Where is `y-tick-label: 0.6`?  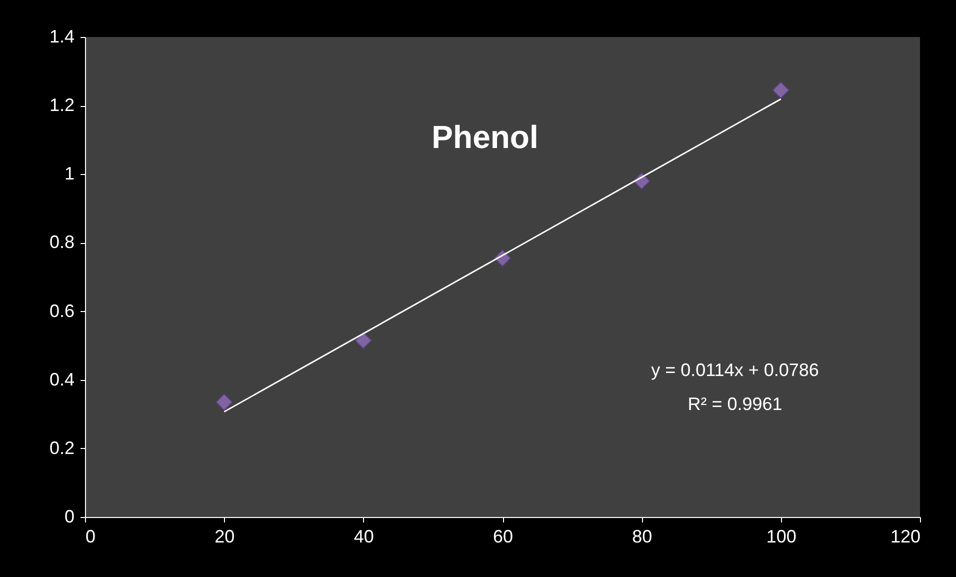 y-tick-label: 0.6 is located at coordinates (61, 310).